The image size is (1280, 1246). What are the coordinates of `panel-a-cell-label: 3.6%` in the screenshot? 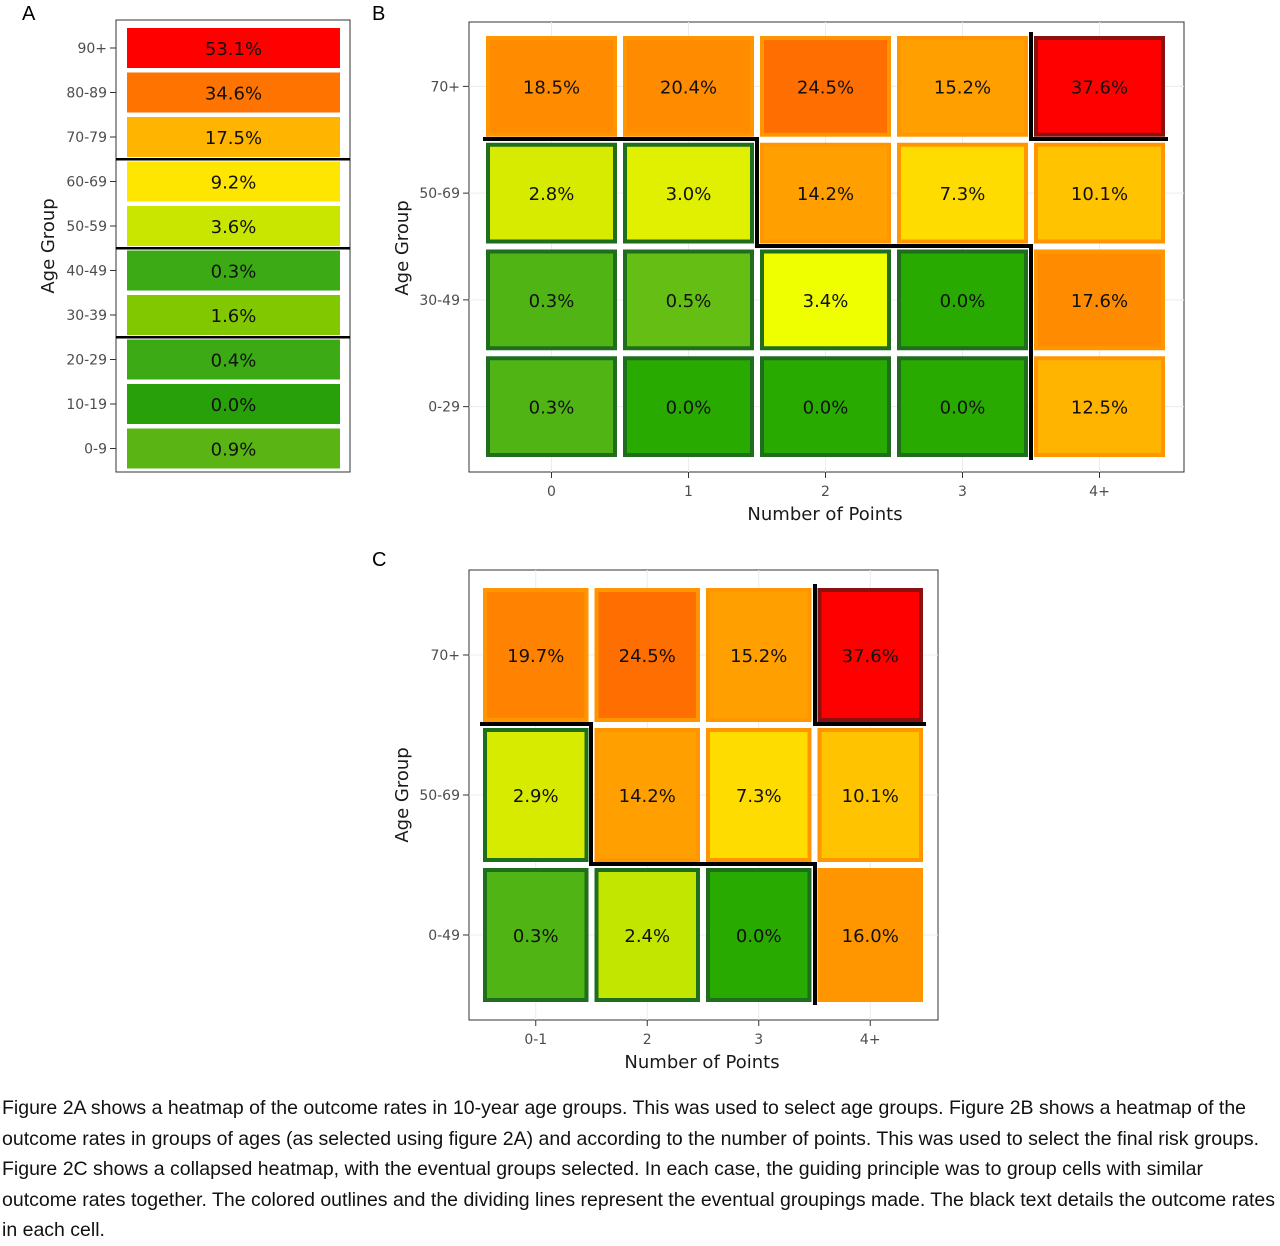 It's located at (234, 227).